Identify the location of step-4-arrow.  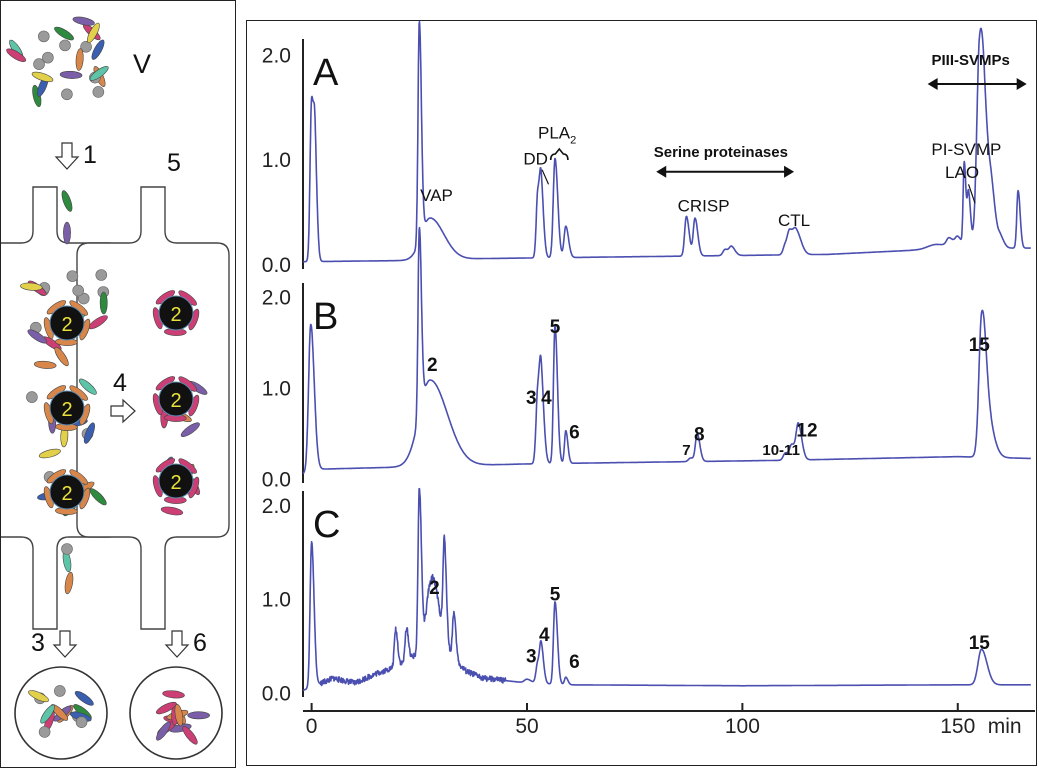
(123, 411).